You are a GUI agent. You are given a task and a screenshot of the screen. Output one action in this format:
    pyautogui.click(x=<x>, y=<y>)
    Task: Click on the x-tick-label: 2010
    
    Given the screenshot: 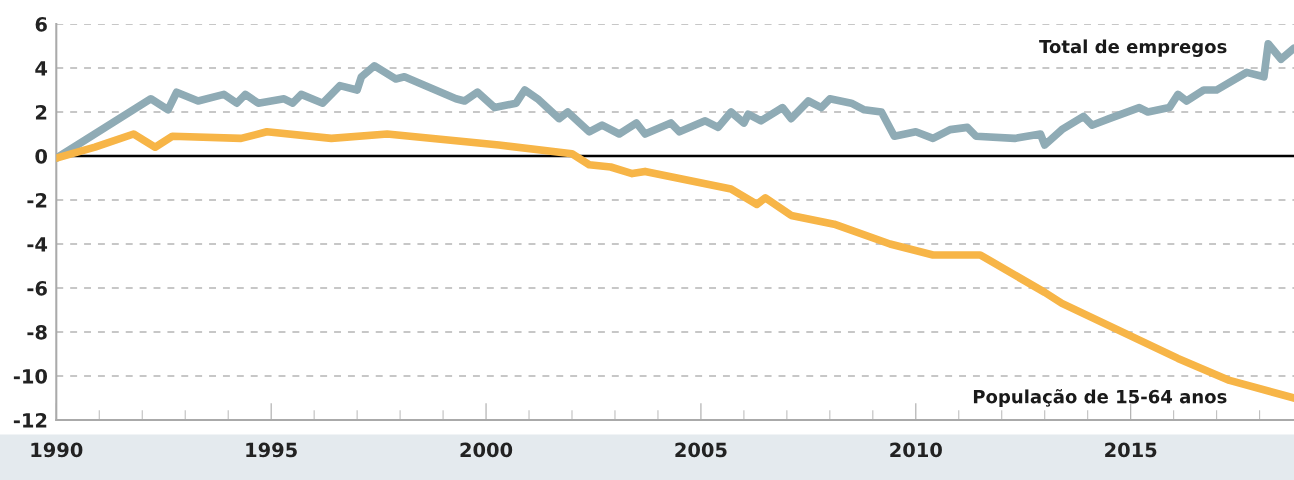 What is the action you would take?
    pyautogui.click(x=916, y=450)
    